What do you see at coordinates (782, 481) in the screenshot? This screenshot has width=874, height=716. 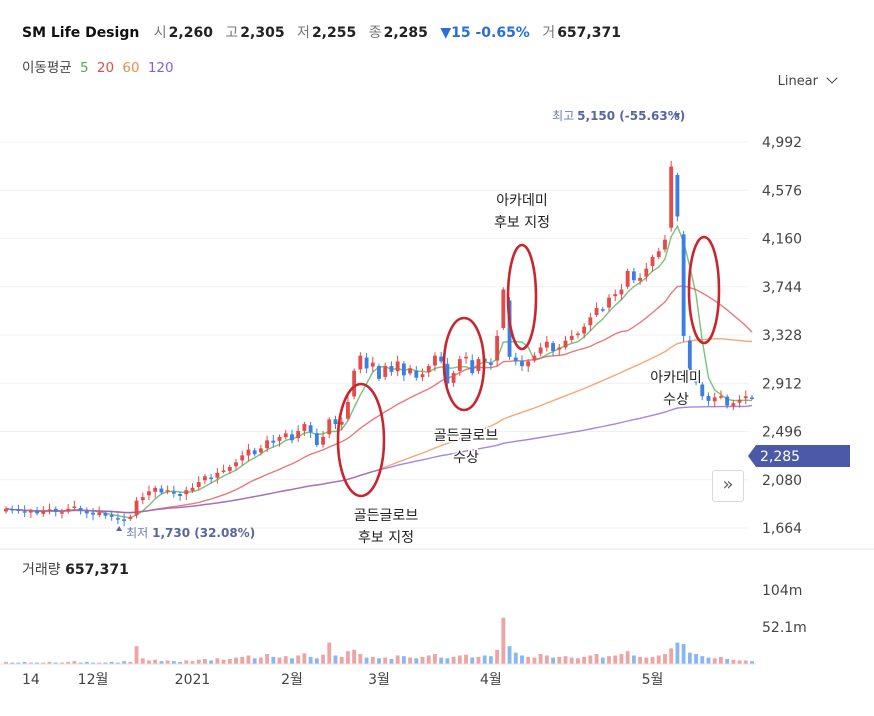 I see `y-tick-label: 2,080` at bounding box center [782, 481].